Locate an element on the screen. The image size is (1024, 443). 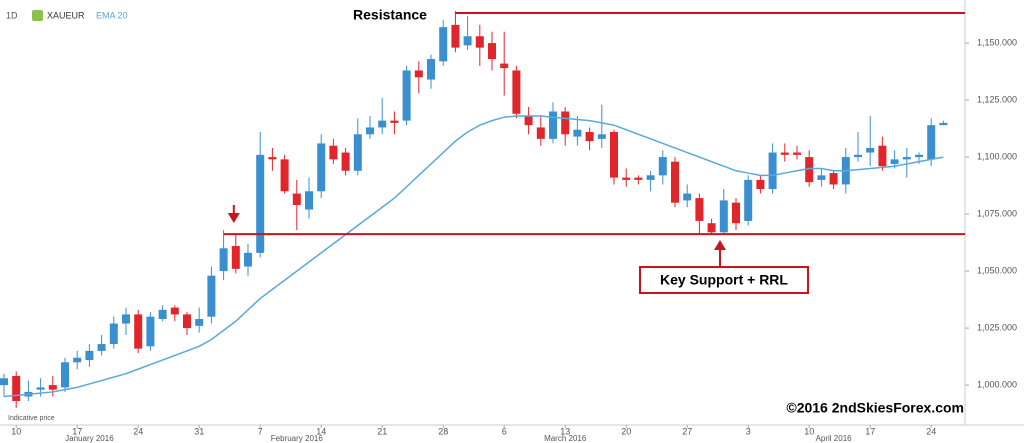
month-label: January 2016 is located at coordinates (89, 438).